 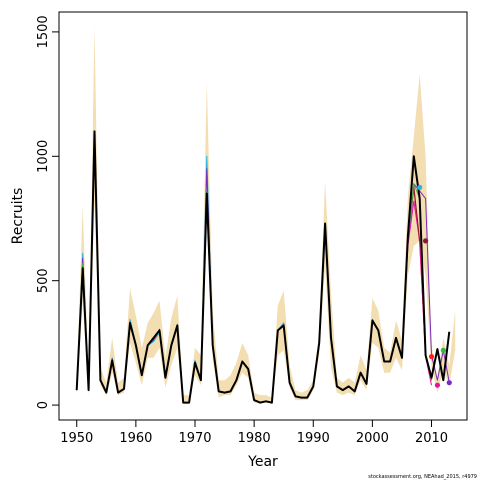 I want to click on x-tick-label-1990: 1990, so click(x=313, y=438).